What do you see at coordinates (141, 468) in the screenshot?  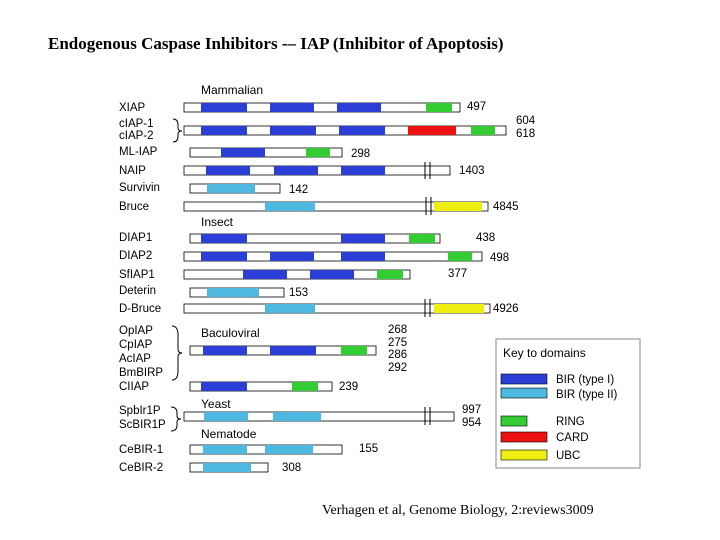 I see `protein-label-cebir2: CeBIR-2` at bounding box center [141, 468].